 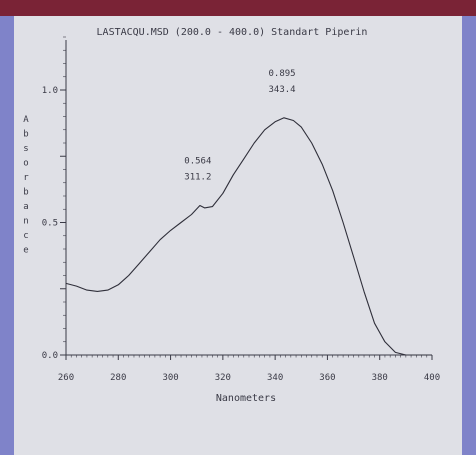 What do you see at coordinates (25, 149) in the screenshot?
I see `y-axis-label-letter: s` at bounding box center [25, 149].